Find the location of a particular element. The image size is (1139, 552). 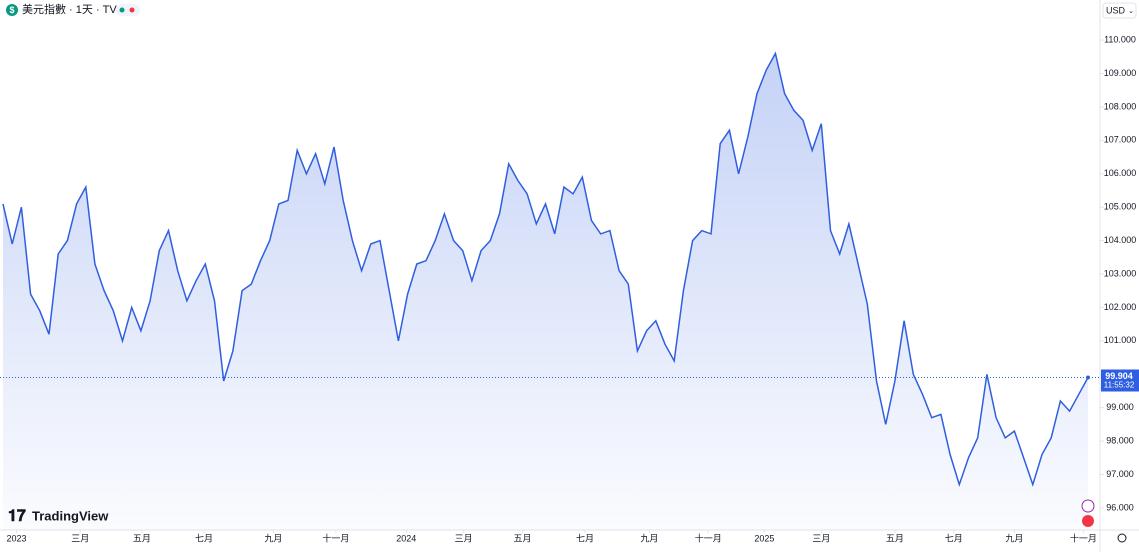

y-tick-label: 109.000 is located at coordinates (1120, 73).